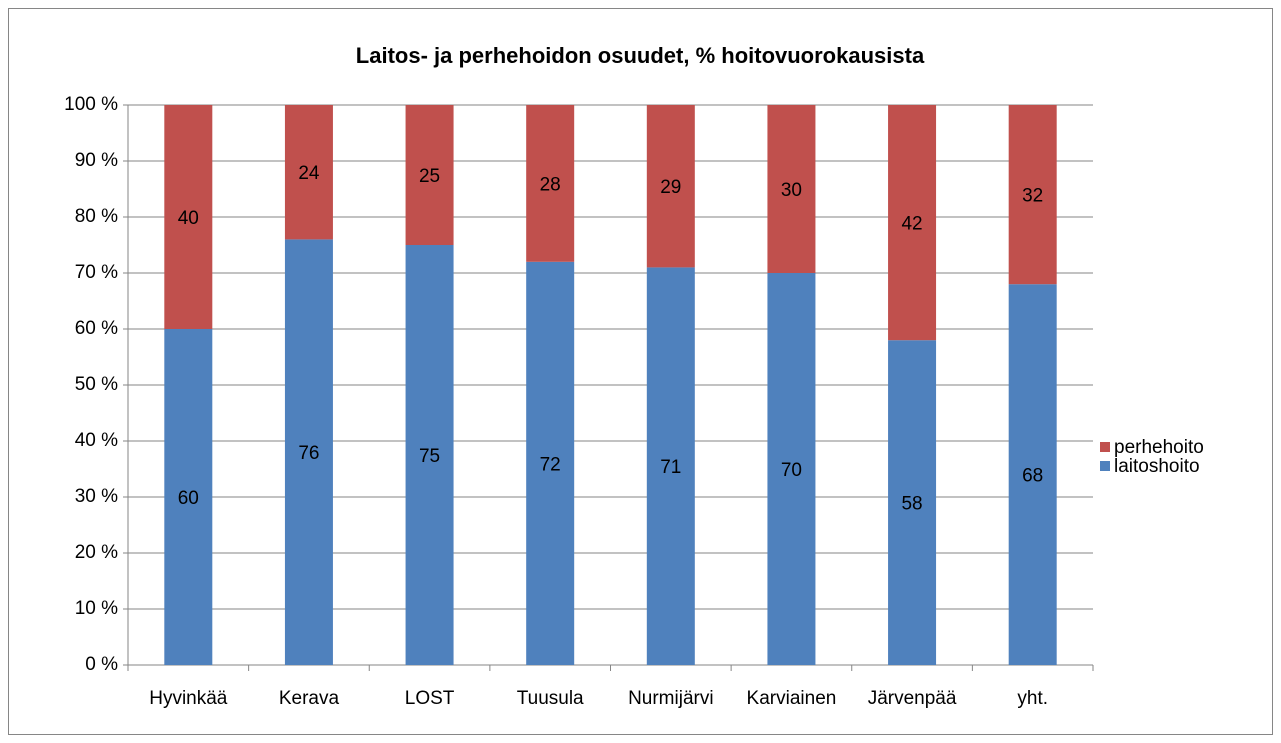  I want to click on y-tick-label: 80 %, so click(96, 216).